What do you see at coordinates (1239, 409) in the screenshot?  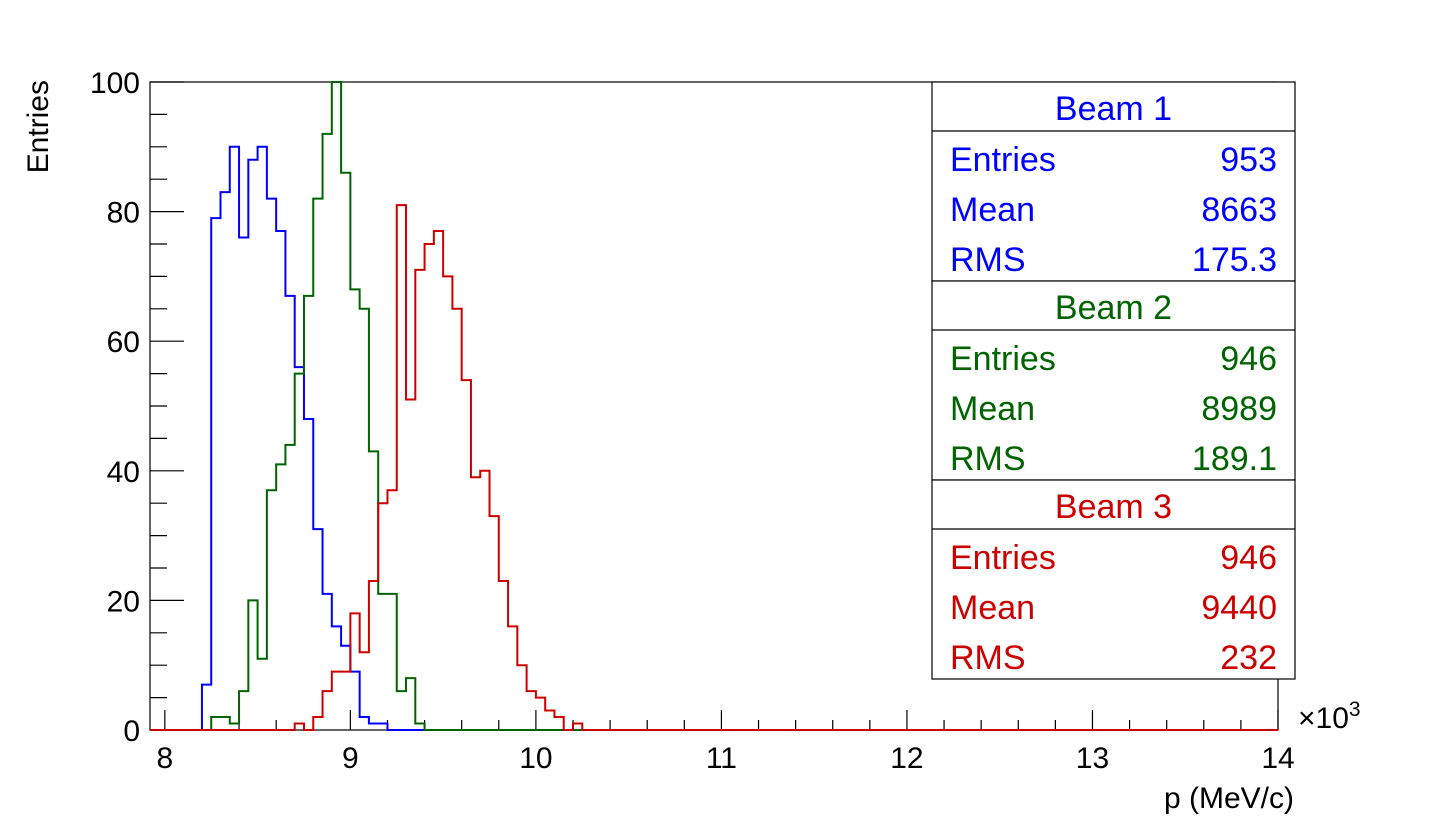 I see `stats-value: 8989` at bounding box center [1239, 409].